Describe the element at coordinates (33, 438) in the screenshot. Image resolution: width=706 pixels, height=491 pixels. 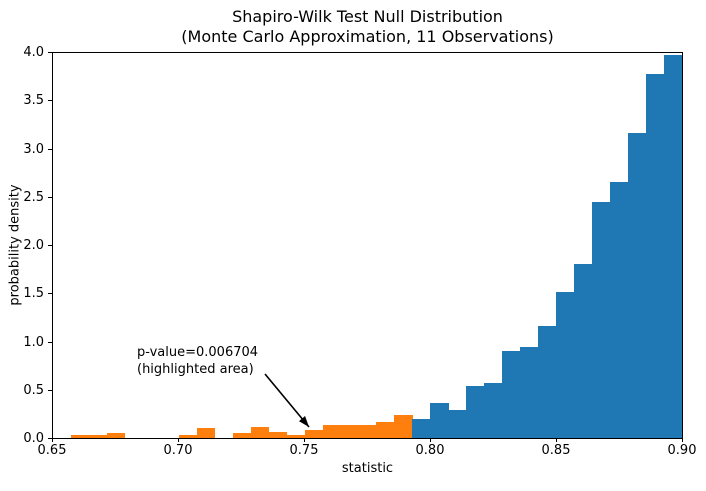
I see `y-tick-label: 0.0` at that location.